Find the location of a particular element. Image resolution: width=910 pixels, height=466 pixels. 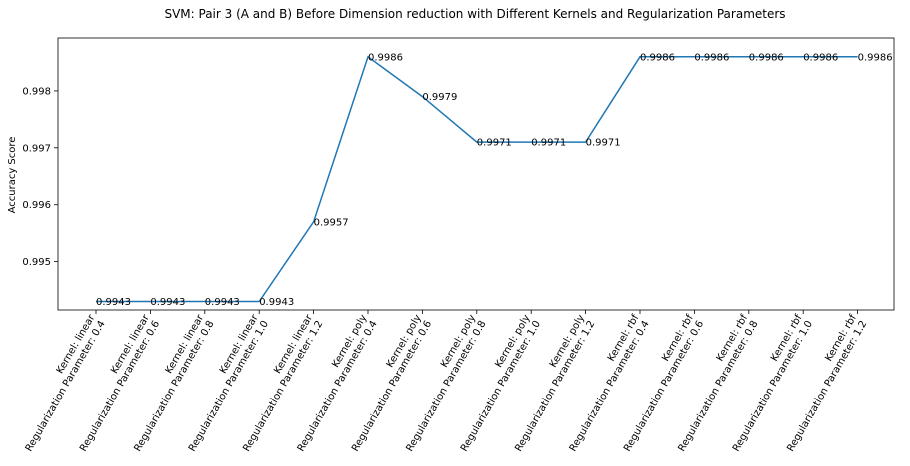

y-tick-label: 0.997 is located at coordinates (36, 148).